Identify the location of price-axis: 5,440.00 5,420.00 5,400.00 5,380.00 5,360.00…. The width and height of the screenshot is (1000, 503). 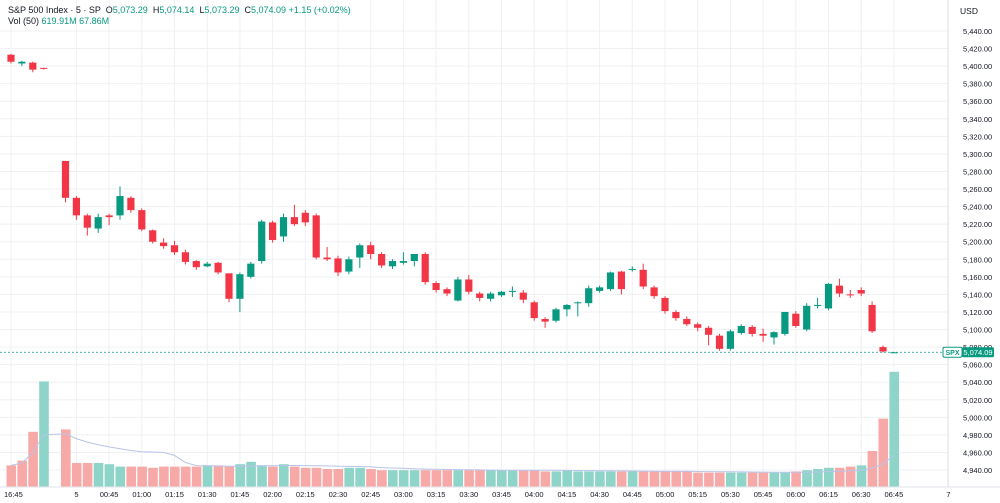
(977, 251).